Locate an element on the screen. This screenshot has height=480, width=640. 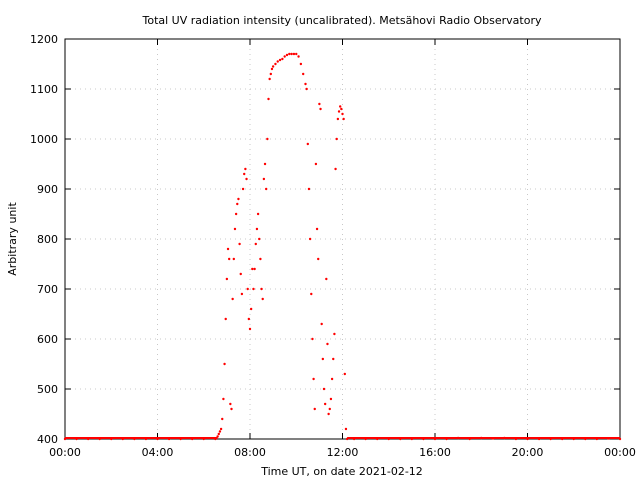
y-tick-label: 700 is located at coordinates (47, 289).